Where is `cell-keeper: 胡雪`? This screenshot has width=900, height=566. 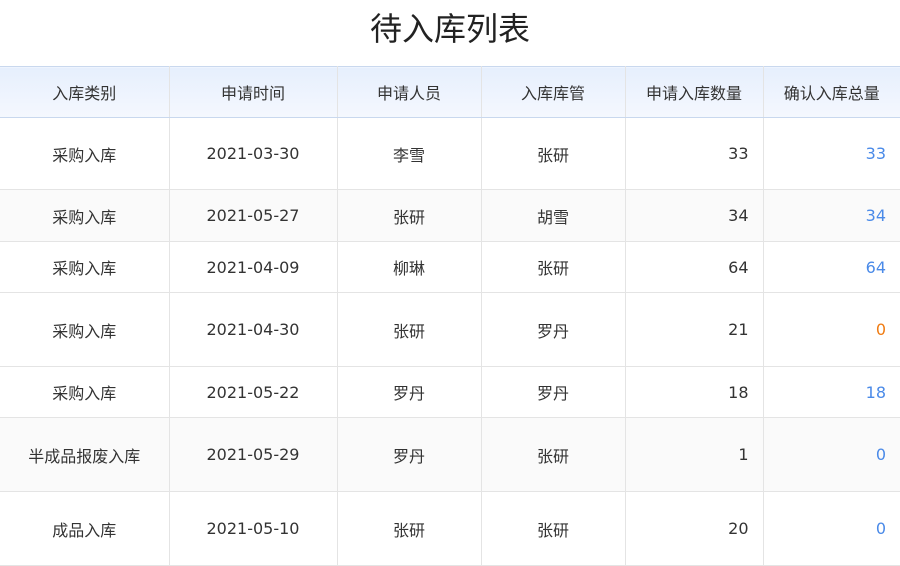
cell-keeper: 胡雪 is located at coordinates (553, 215).